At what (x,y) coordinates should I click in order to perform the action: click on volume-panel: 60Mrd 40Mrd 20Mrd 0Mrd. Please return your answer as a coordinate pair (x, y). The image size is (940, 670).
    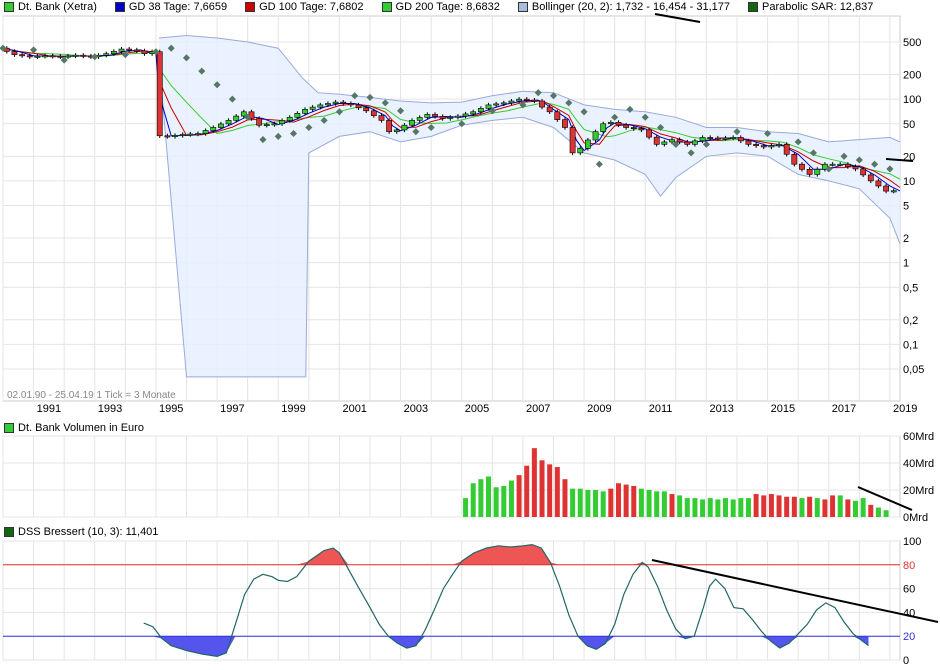
    Looking at the image, I should click on (468, 477).